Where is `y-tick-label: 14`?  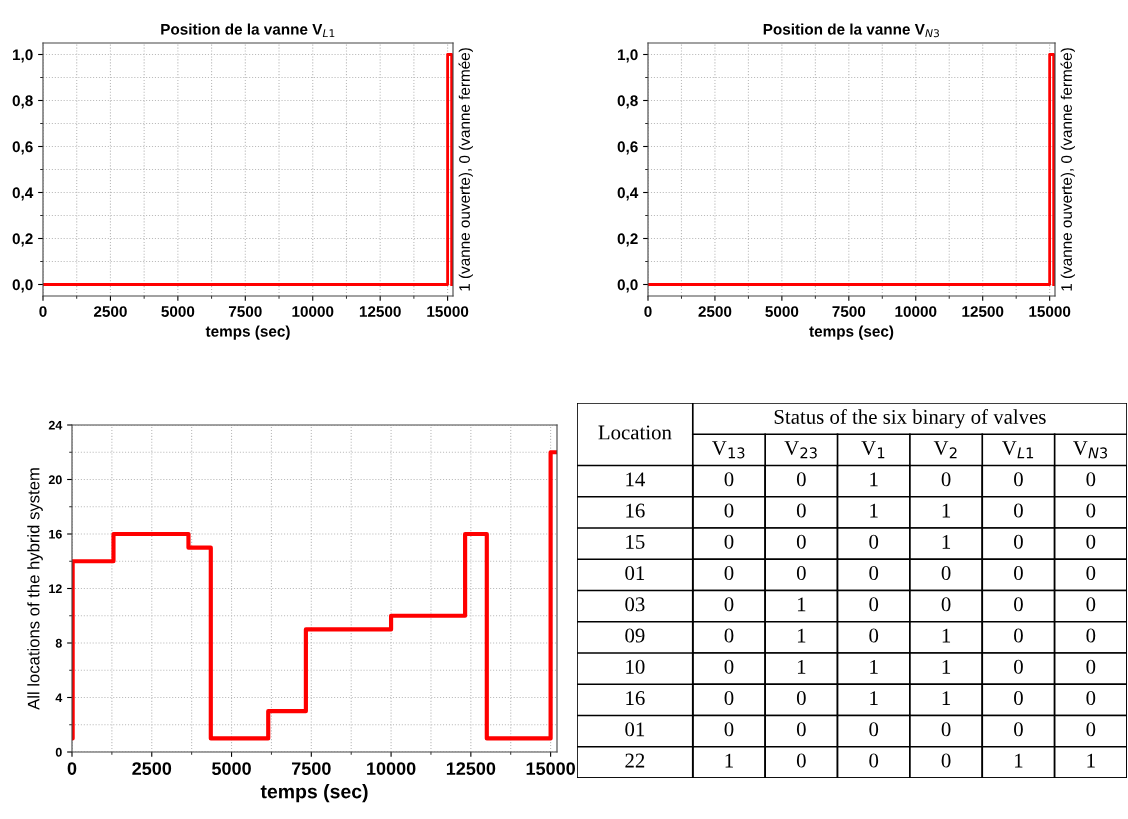
y-tick-label: 14 is located at coordinates (635, 479).